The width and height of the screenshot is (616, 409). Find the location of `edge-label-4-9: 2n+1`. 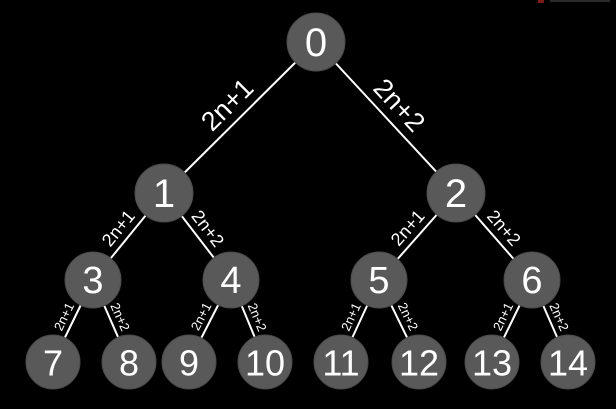

edge-label-4-9: 2n+1 is located at coordinates (201, 316).